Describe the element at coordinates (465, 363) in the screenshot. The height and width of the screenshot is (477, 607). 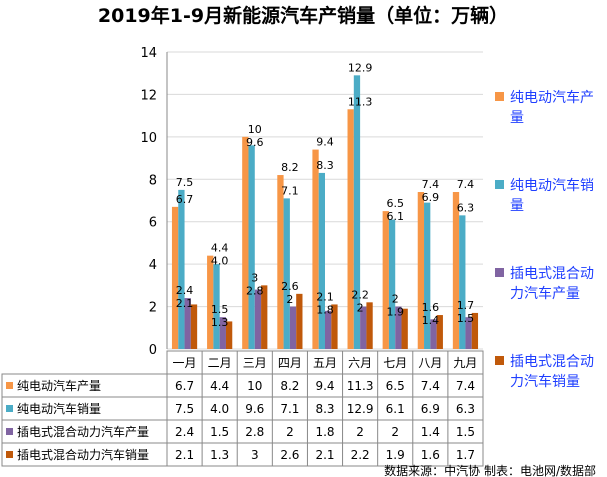
I see `x-tick-label: 九月` at that location.